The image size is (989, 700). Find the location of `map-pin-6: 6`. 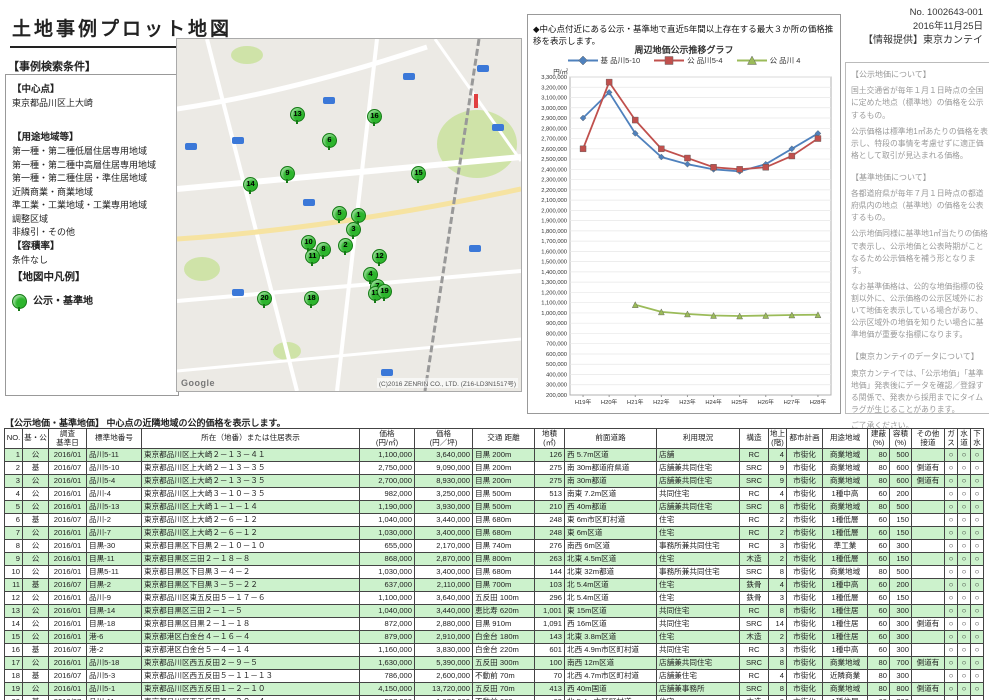

map-pin-6: 6 is located at coordinates (329, 141).